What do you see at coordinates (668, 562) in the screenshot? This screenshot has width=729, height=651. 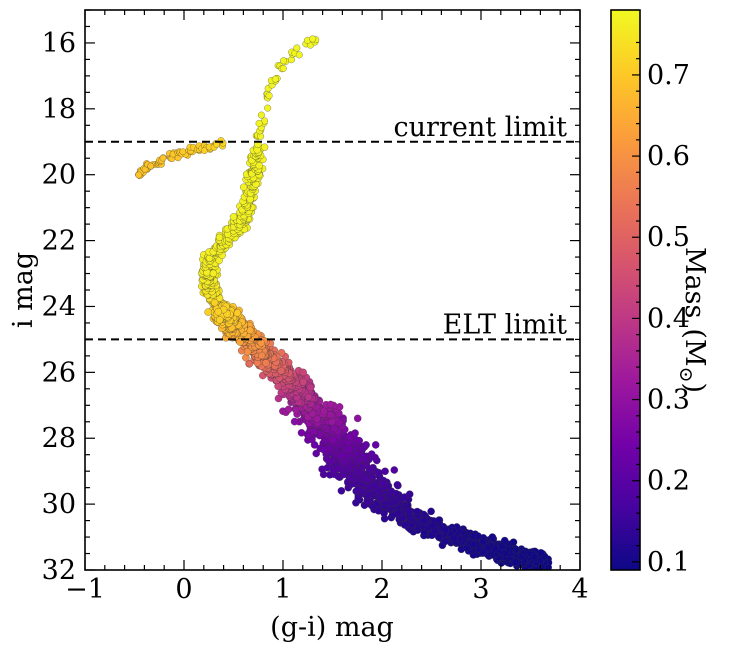 I see `colorbar-tick-label: 0.1` at bounding box center [668, 562].